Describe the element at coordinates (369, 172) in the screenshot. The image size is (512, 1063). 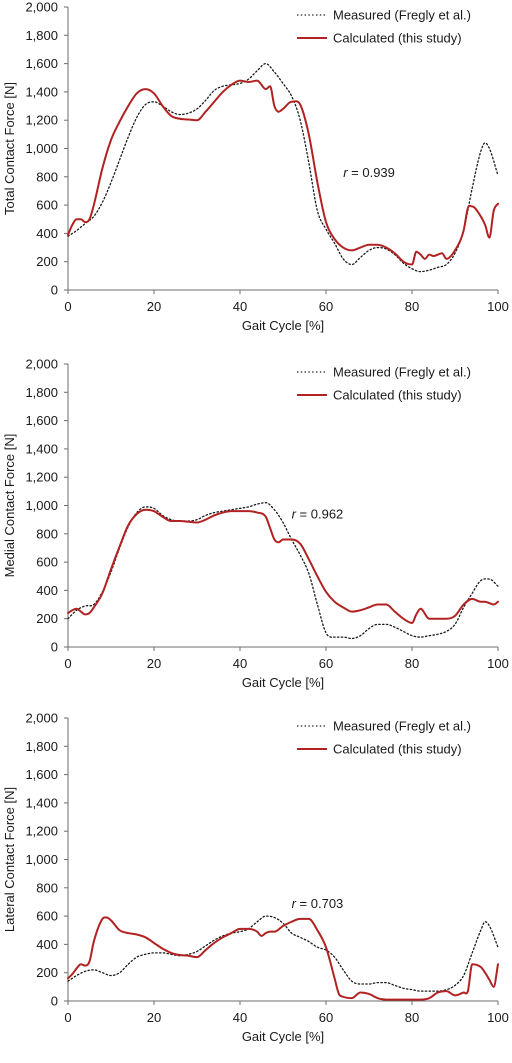
I see `correlation-annotation: r = 0.939` at that location.